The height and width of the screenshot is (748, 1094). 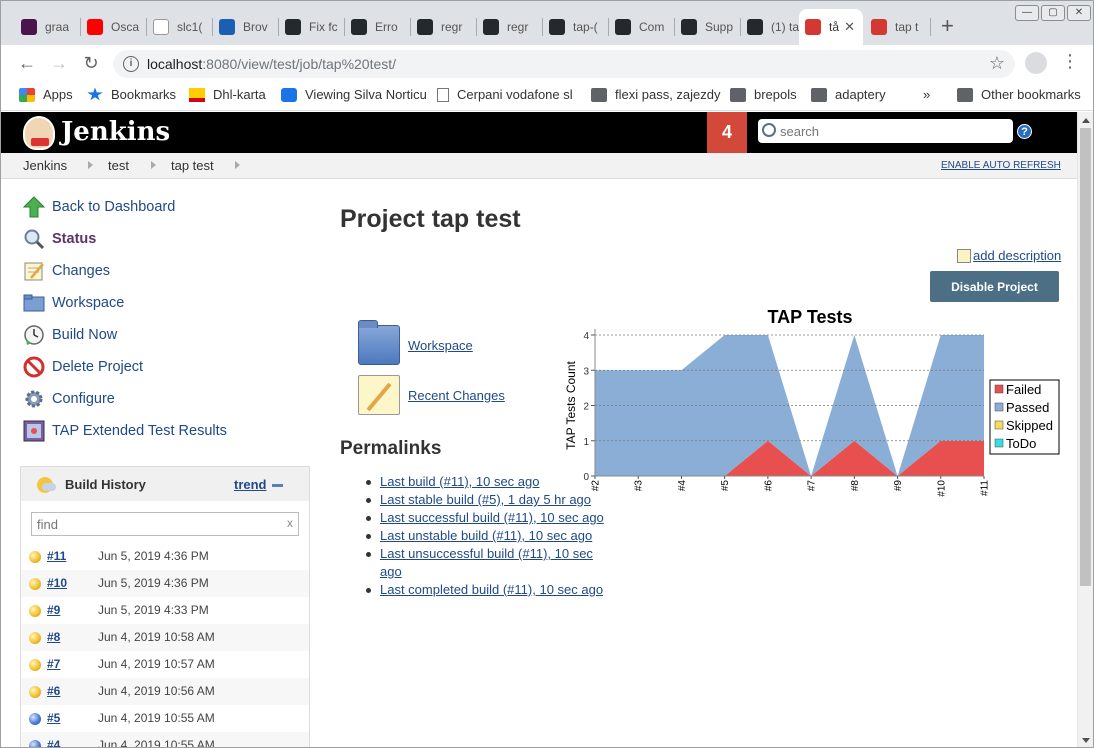 I want to click on sidebar-item-configure: Configure, so click(x=69, y=399).